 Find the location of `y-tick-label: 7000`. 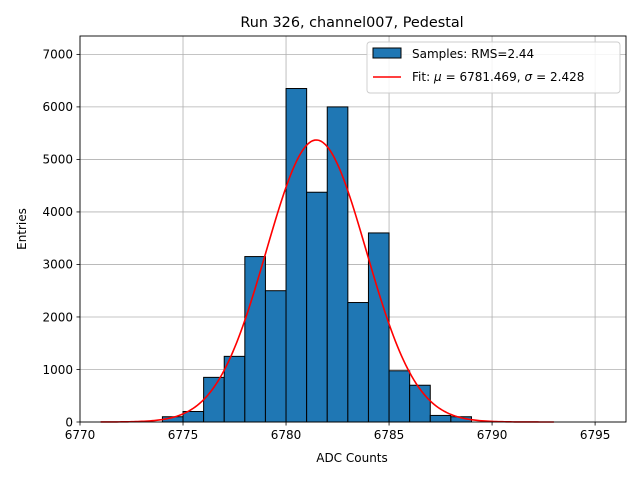

y-tick-label: 7000 is located at coordinates (57, 55).